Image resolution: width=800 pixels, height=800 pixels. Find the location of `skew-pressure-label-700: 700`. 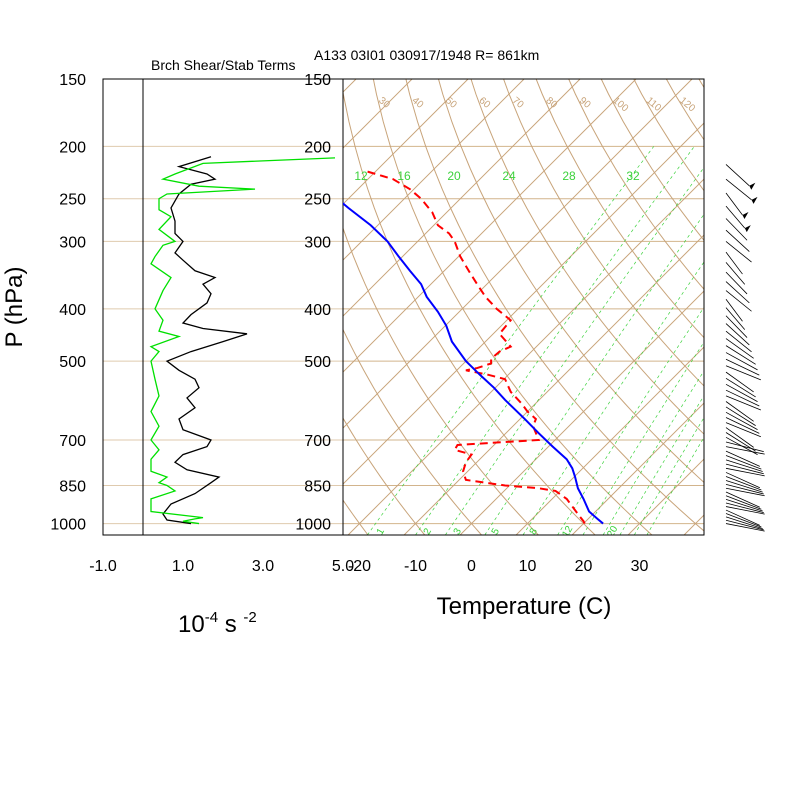

skew-pressure-label-700: 700 is located at coordinates (317, 441).